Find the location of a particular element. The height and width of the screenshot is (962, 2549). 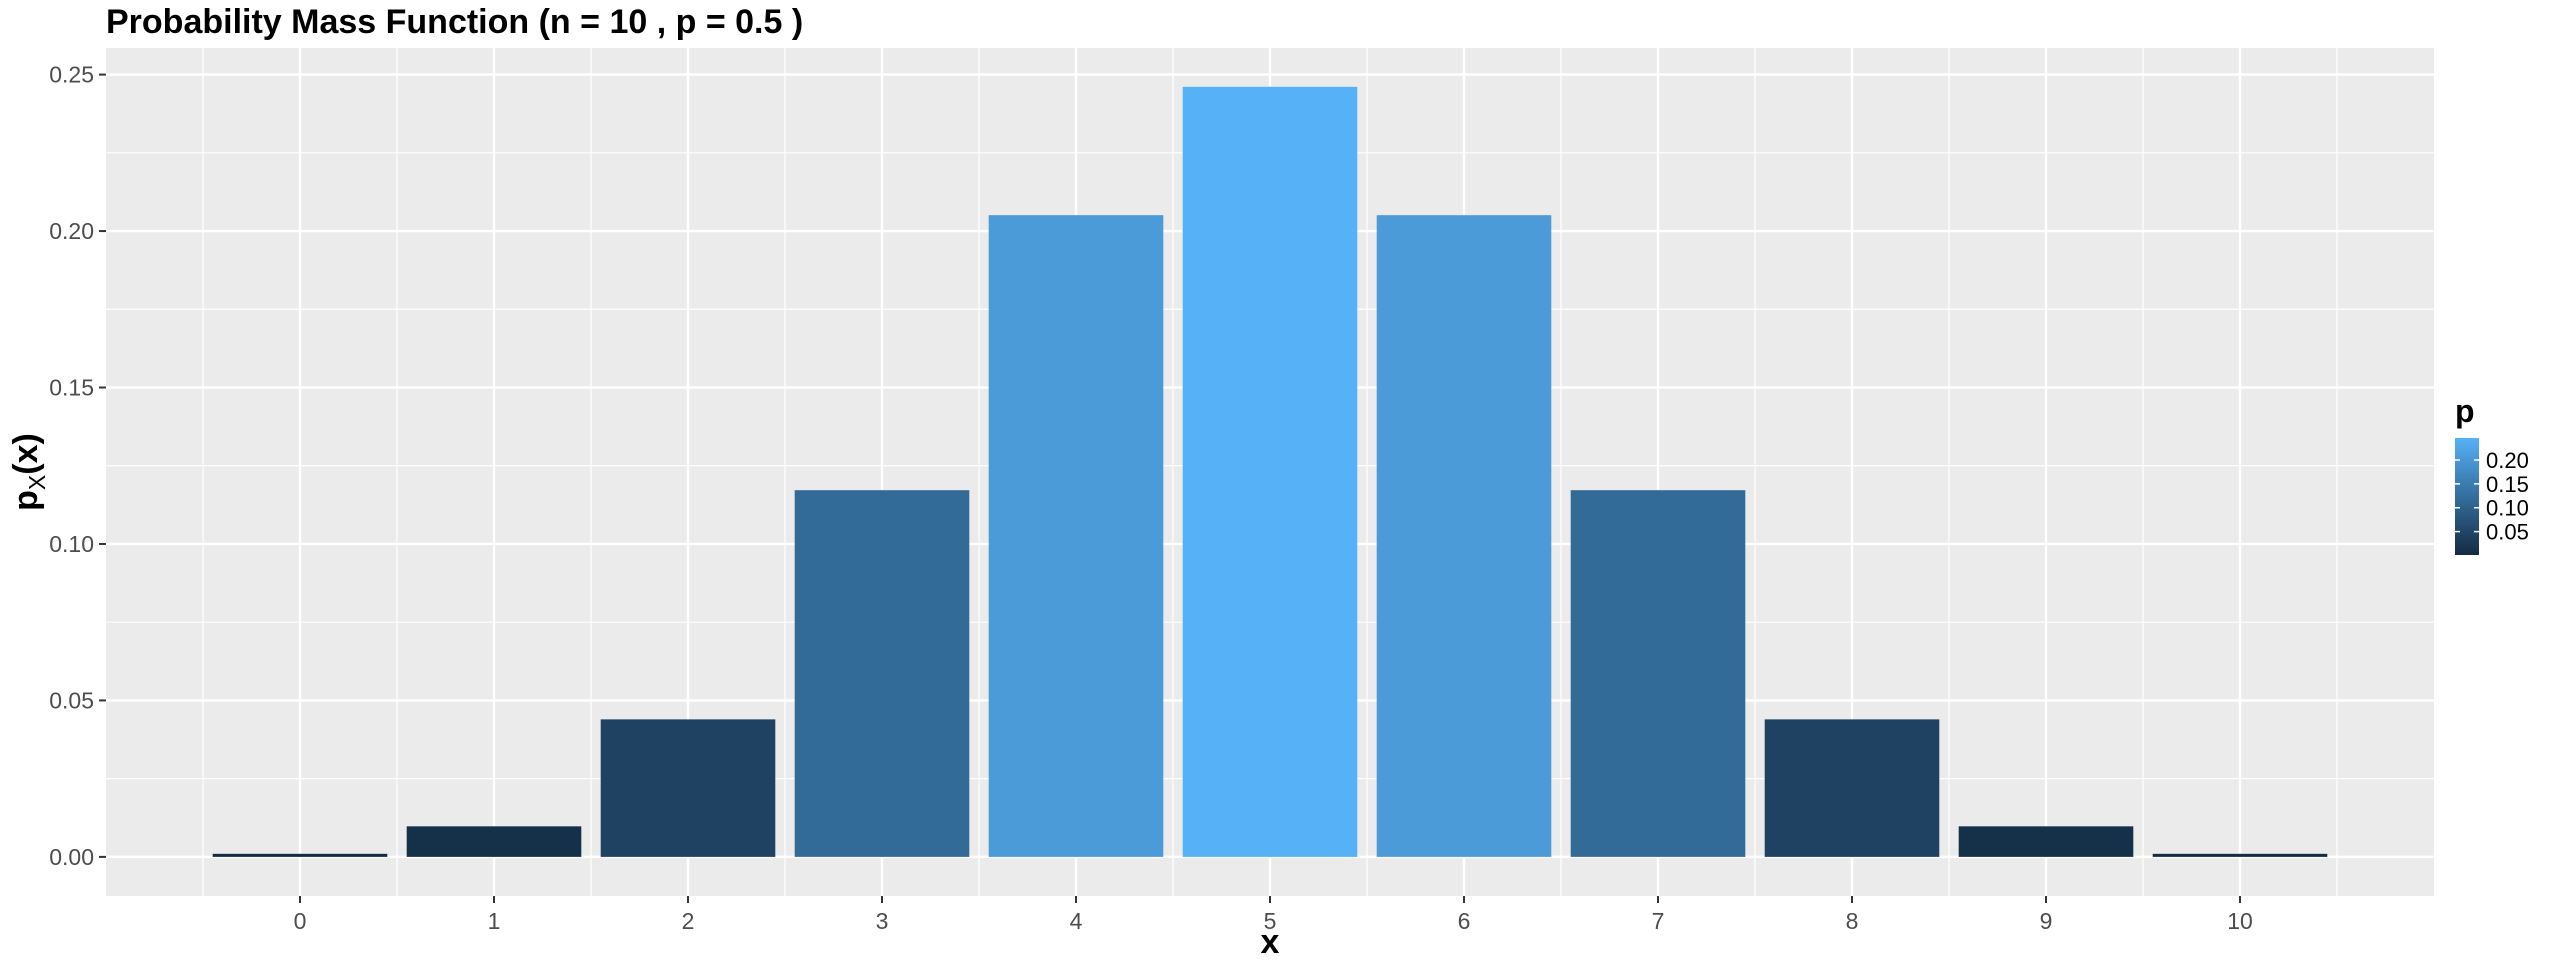

x-tick-label-2: 2 is located at coordinates (688, 921).